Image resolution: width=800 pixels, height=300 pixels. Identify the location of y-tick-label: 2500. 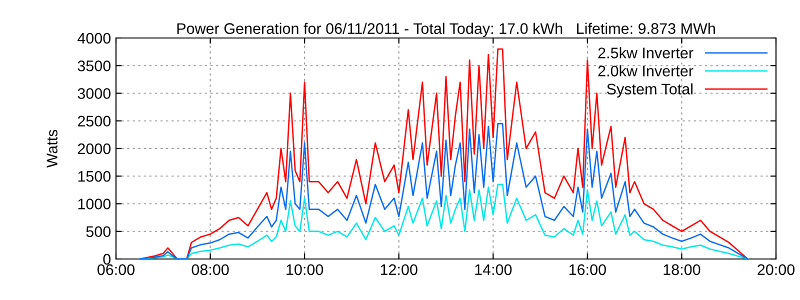
(94, 121).